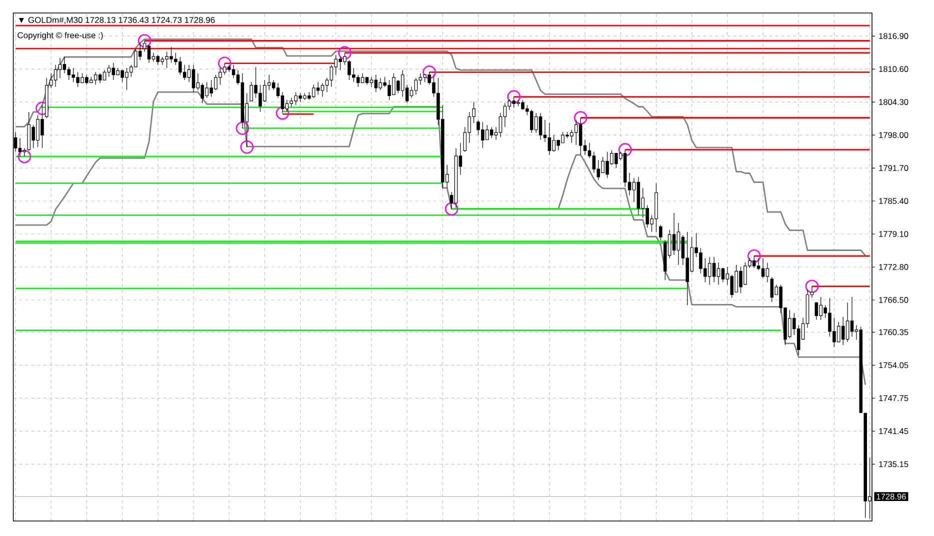  Describe the element at coordinates (893, 398) in the screenshot. I see `y-tick-label: 1747.75` at that location.